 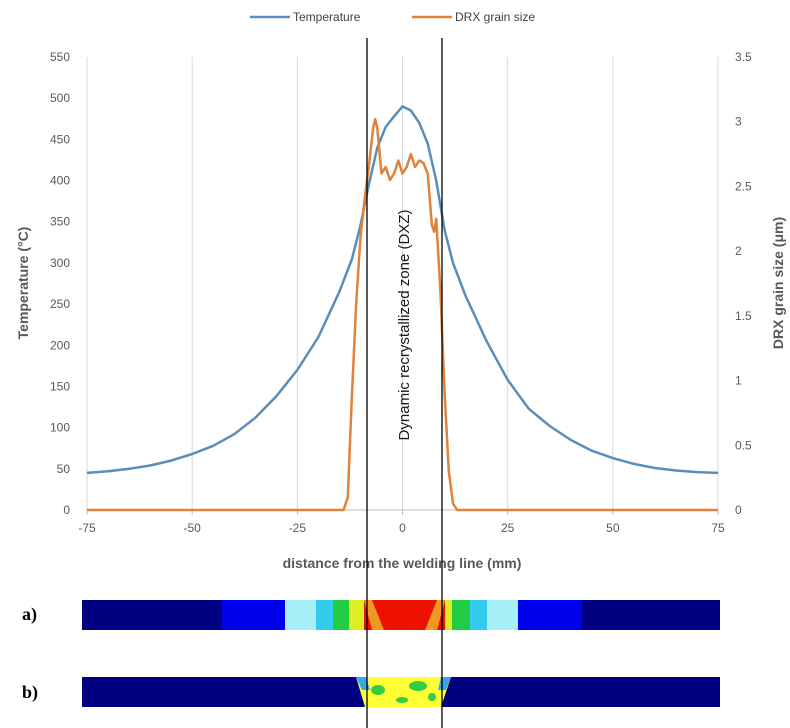 I want to click on y-tick-label: 150, so click(x=60, y=386).